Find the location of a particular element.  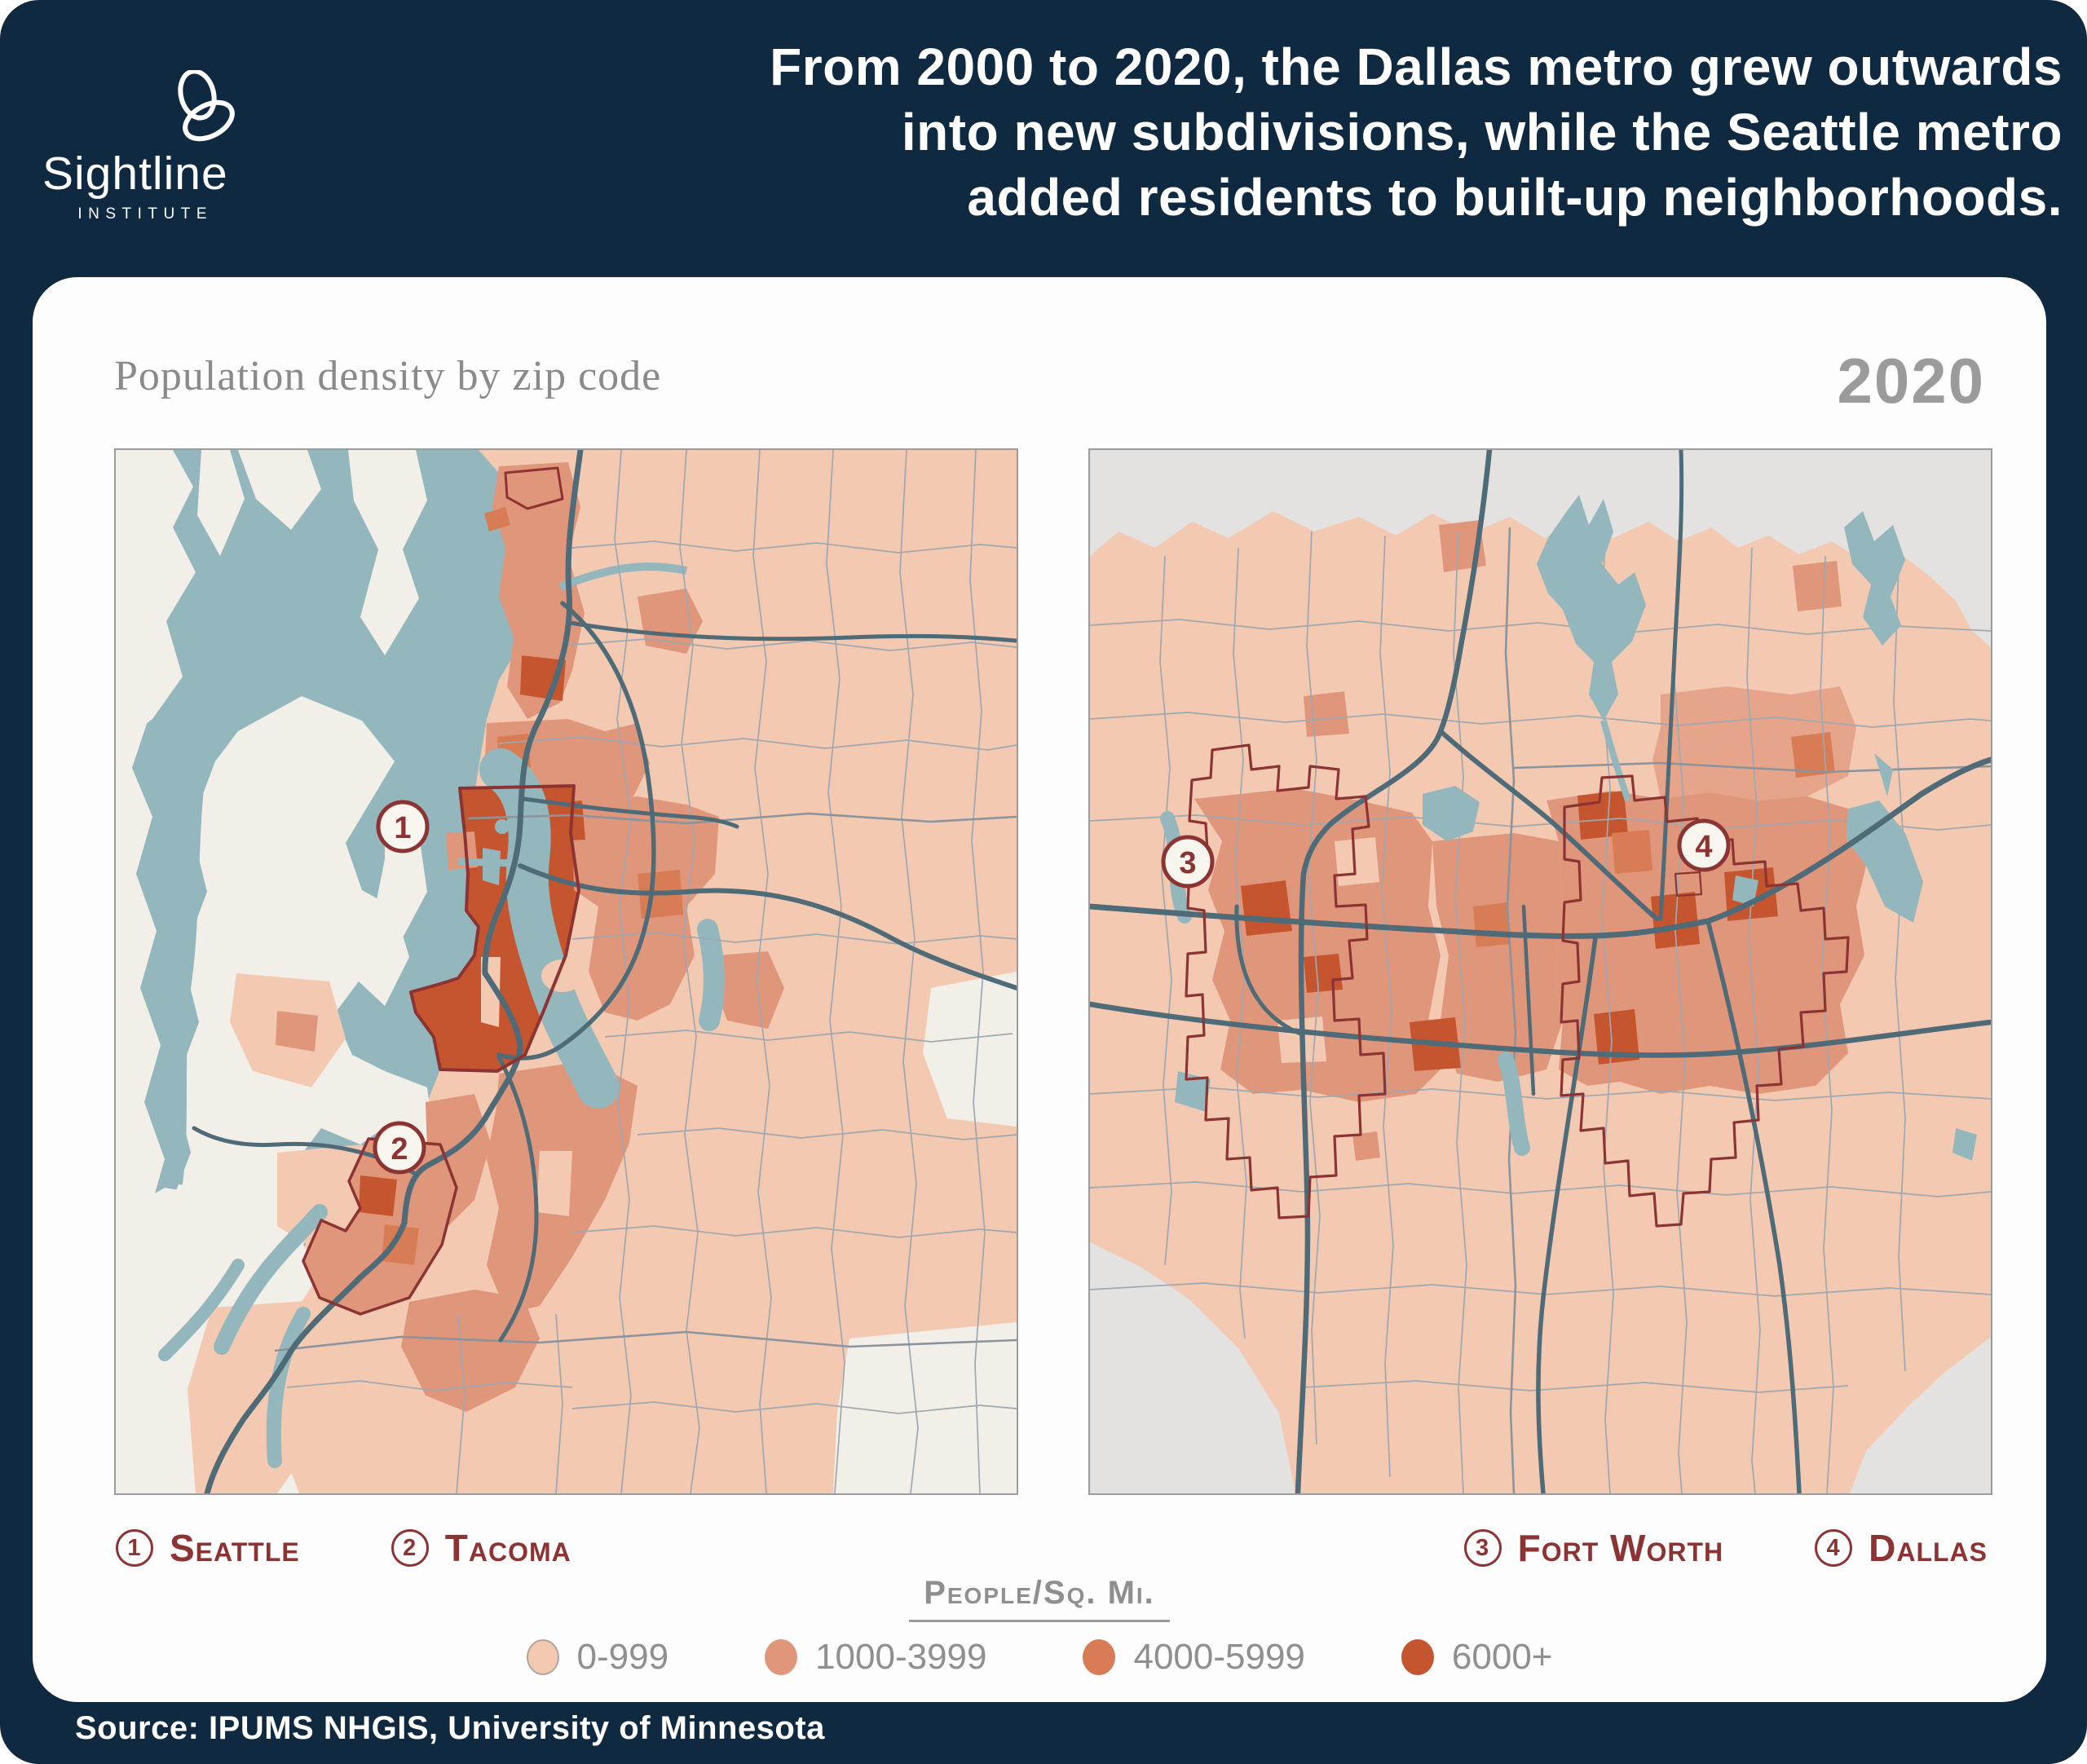

marker-4-number: 4 is located at coordinates (1703, 847).